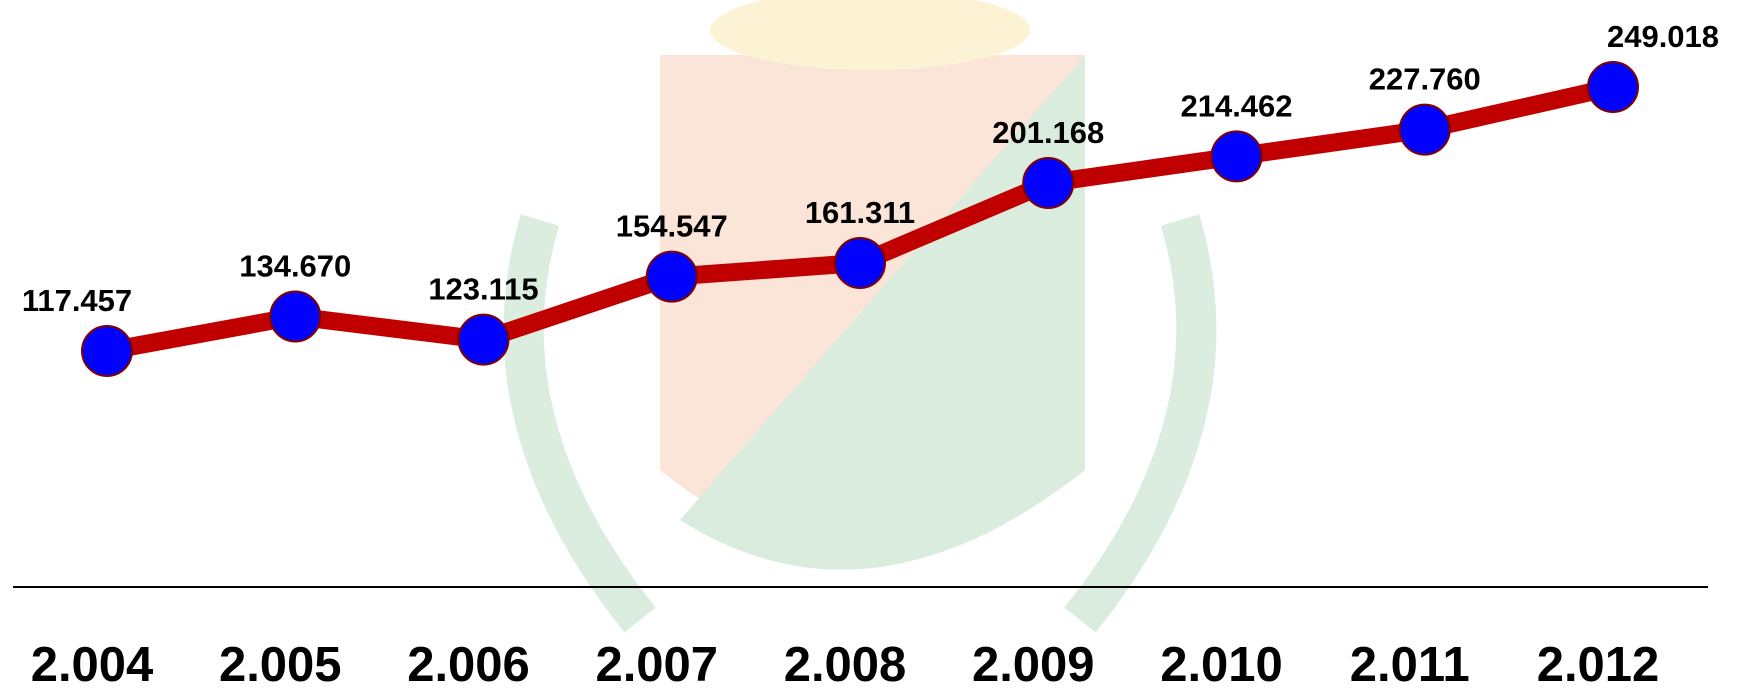 Image resolution: width=1754 pixels, height=691 pixels. What do you see at coordinates (1425, 79) in the screenshot?
I see `value-label: 227.760` at bounding box center [1425, 79].